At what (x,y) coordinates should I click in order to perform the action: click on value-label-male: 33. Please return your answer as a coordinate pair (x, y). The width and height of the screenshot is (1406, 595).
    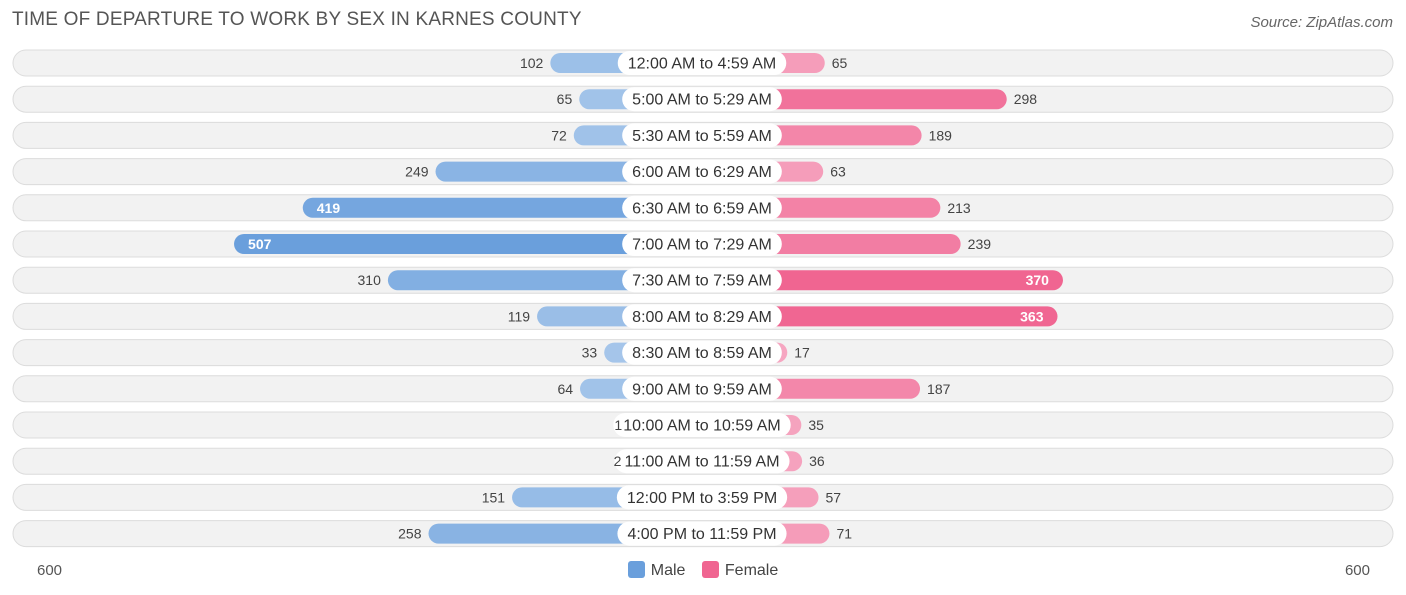
    Looking at the image, I should click on (590, 353).